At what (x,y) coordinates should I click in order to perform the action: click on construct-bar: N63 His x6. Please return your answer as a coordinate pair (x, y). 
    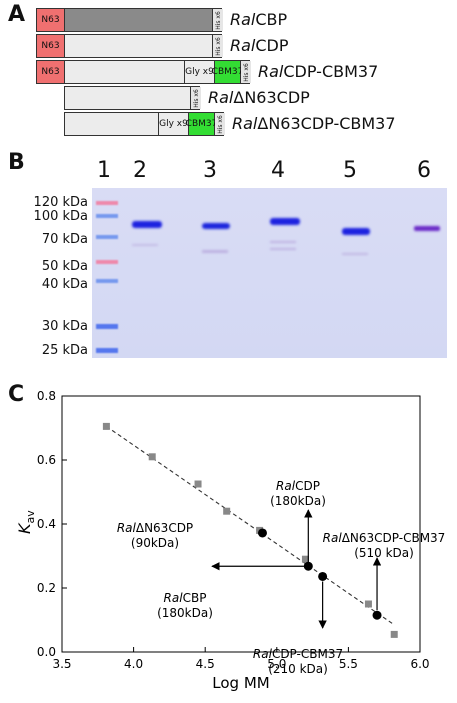
    Looking at the image, I should click on (129, 46).